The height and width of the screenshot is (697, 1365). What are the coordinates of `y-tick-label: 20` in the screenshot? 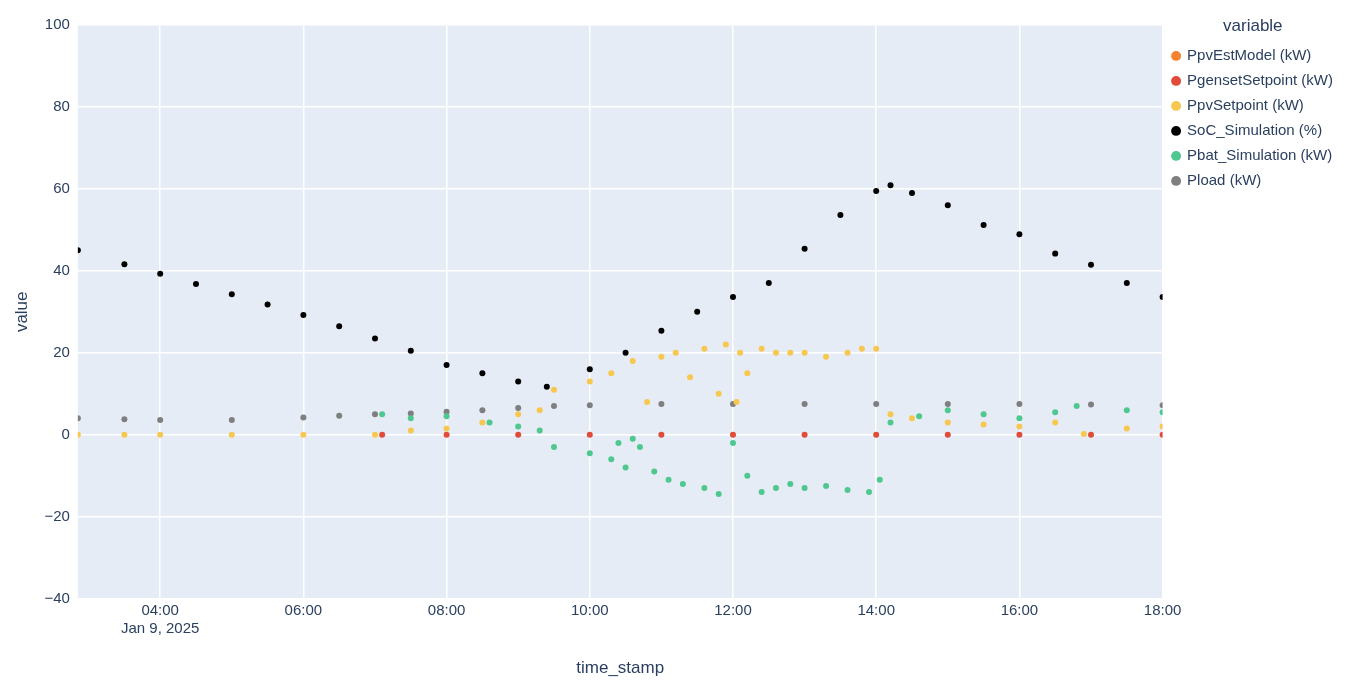 It's located at (61, 351).